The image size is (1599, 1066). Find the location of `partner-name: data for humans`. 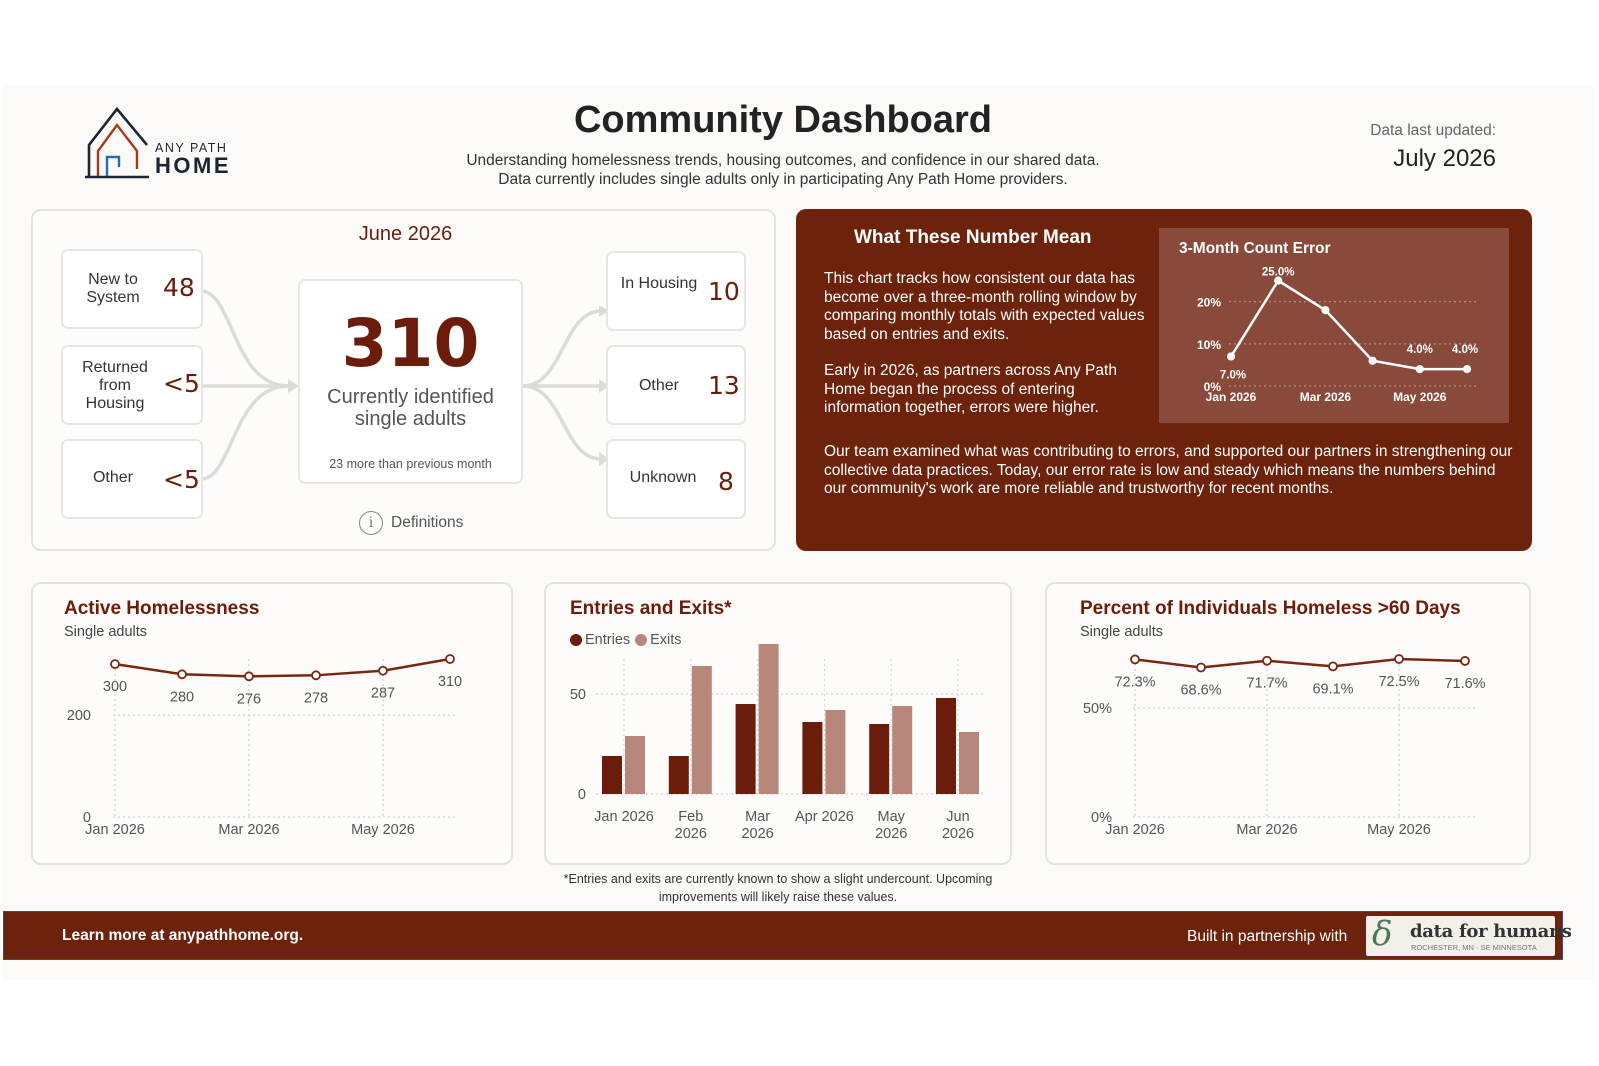

partner-name: data for humans is located at coordinates (1491, 931).